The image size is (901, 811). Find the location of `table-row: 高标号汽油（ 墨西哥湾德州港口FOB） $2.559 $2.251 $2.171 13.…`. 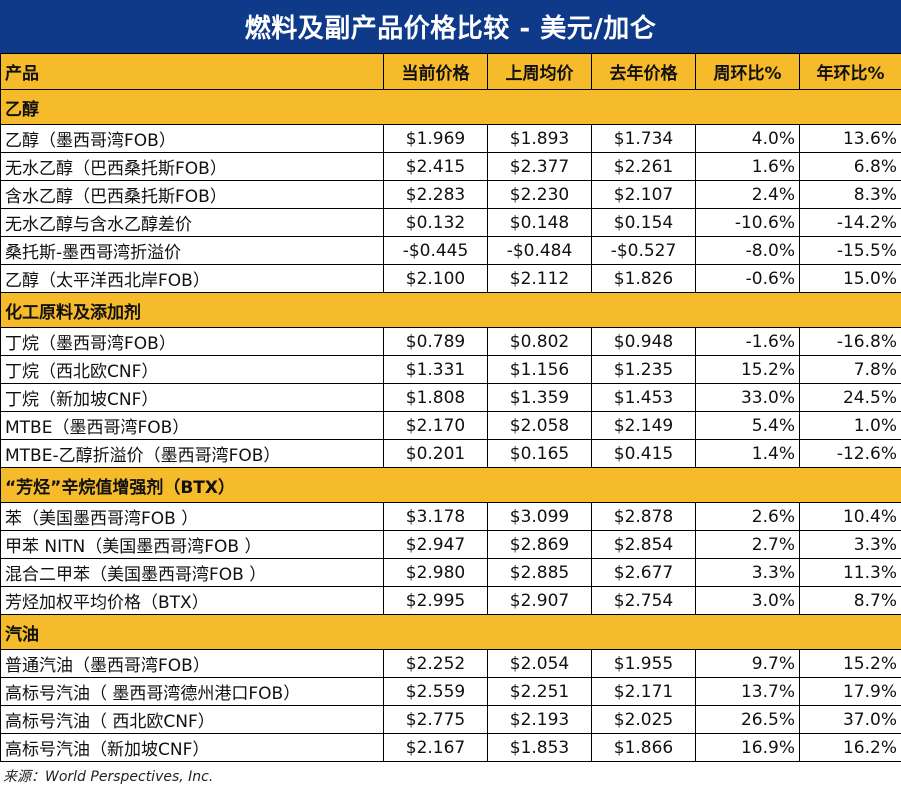

table-row: 高标号汽油（ 墨西哥湾德州港口FOB） $2.559 $2.251 $2.171 13.… is located at coordinates (450, 691).